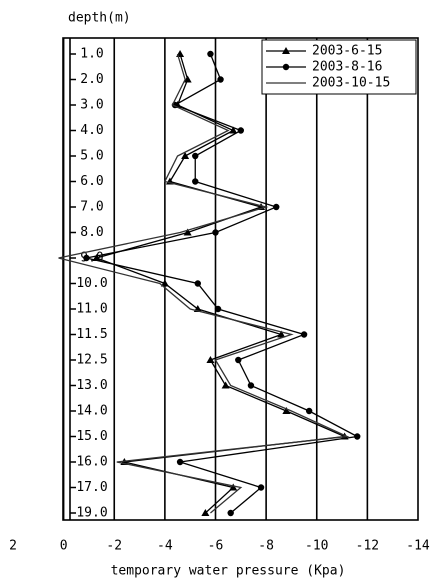 Image resolution: width=437 pixels, height=585 pixels. I want to click on y-tick-label: 1.0, so click(91, 54).